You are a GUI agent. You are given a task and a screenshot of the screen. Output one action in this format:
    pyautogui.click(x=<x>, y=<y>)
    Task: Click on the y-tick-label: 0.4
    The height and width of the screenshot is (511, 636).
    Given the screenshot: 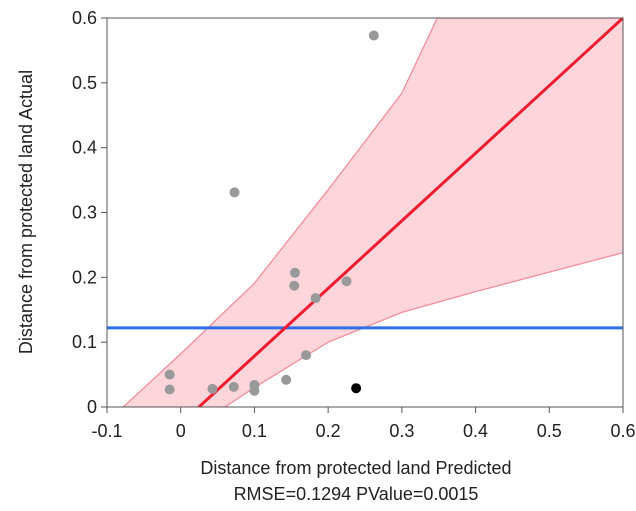 What is the action you would take?
    pyautogui.click(x=84, y=148)
    